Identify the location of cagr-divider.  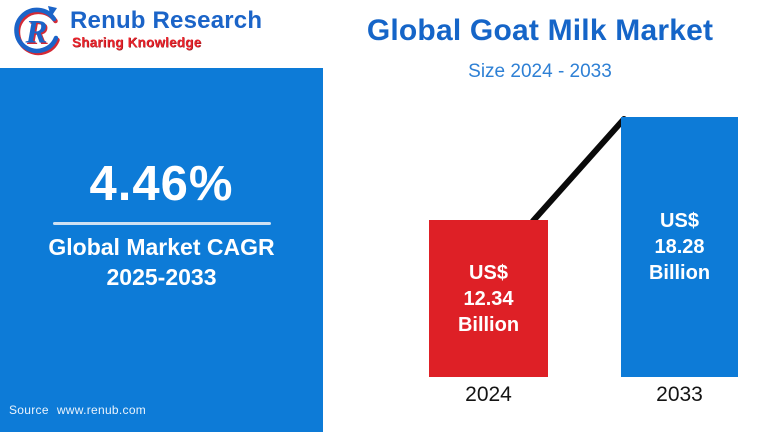
(161, 223).